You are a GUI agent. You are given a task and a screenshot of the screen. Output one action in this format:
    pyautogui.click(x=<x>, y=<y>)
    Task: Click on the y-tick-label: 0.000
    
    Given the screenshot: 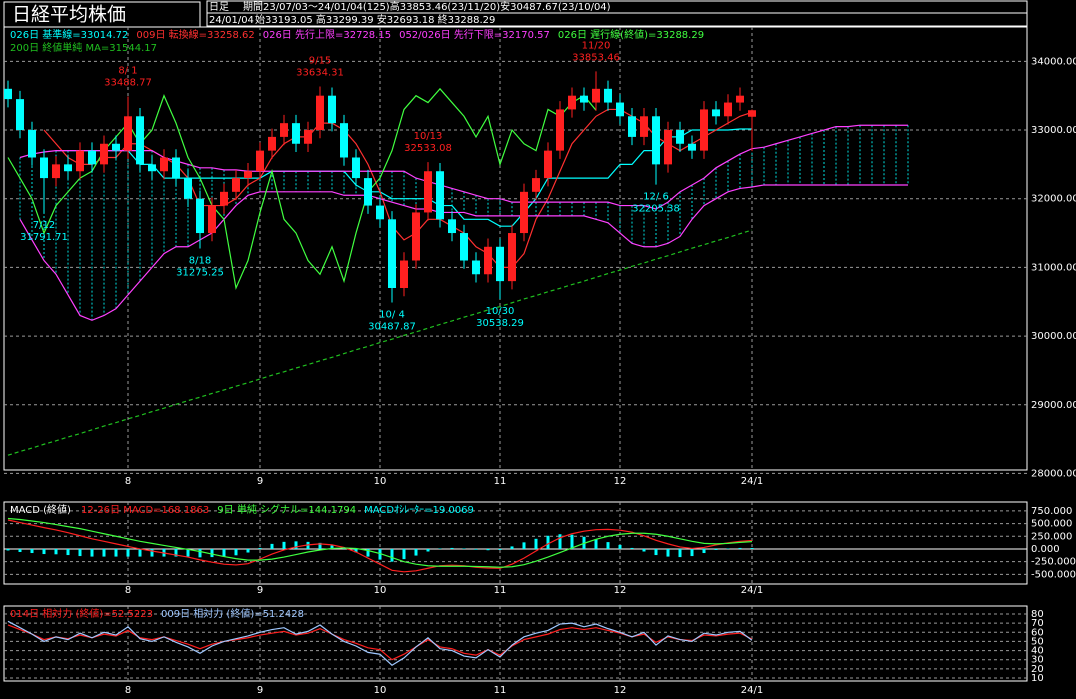 What is the action you would take?
    pyautogui.click(x=1045, y=549)
    